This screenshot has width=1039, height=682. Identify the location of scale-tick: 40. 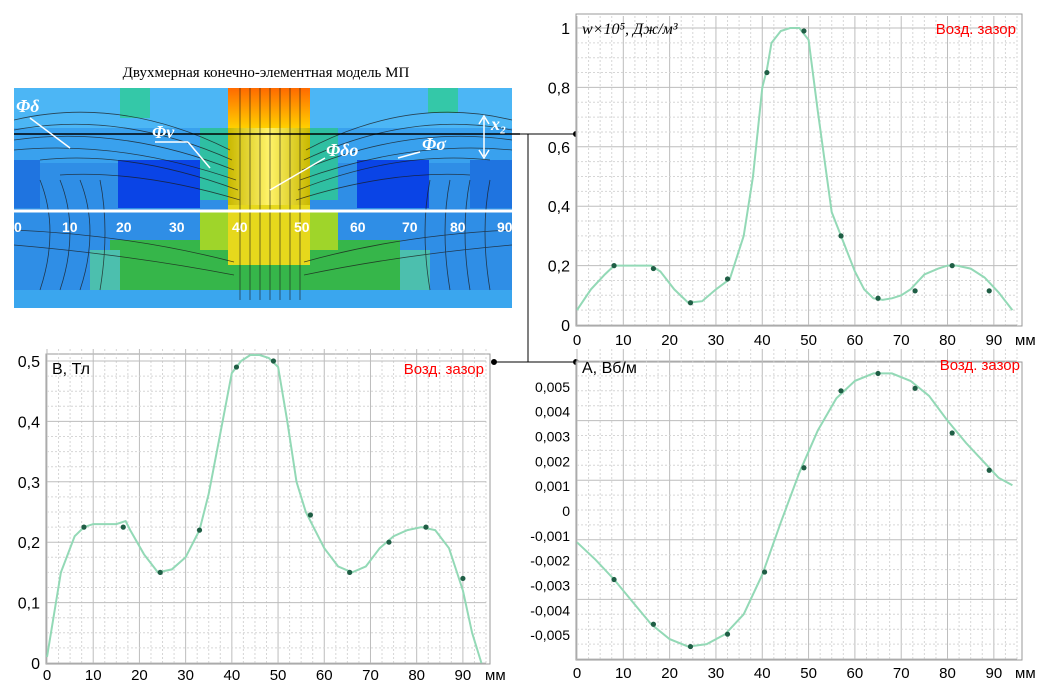
(240, 227).